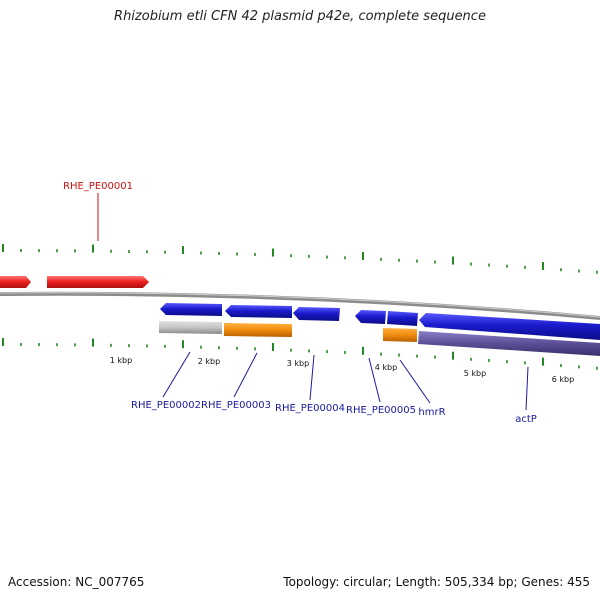 This screenshot has height=600, width=600. Describe the element at coordinates (209, 361) in the screenshot. I see `kbp-label-2: 2 kbp` at that location.